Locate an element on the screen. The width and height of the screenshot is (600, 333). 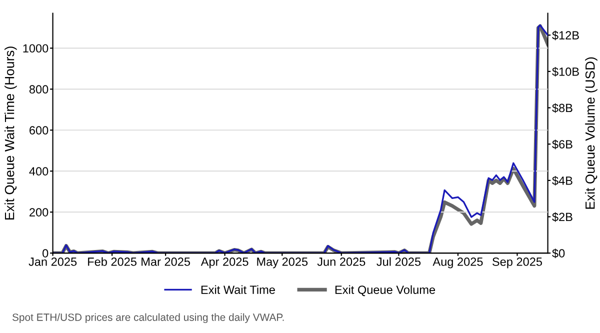
x-tick-label: Mar 2025 is located at coordinates (166, 262).